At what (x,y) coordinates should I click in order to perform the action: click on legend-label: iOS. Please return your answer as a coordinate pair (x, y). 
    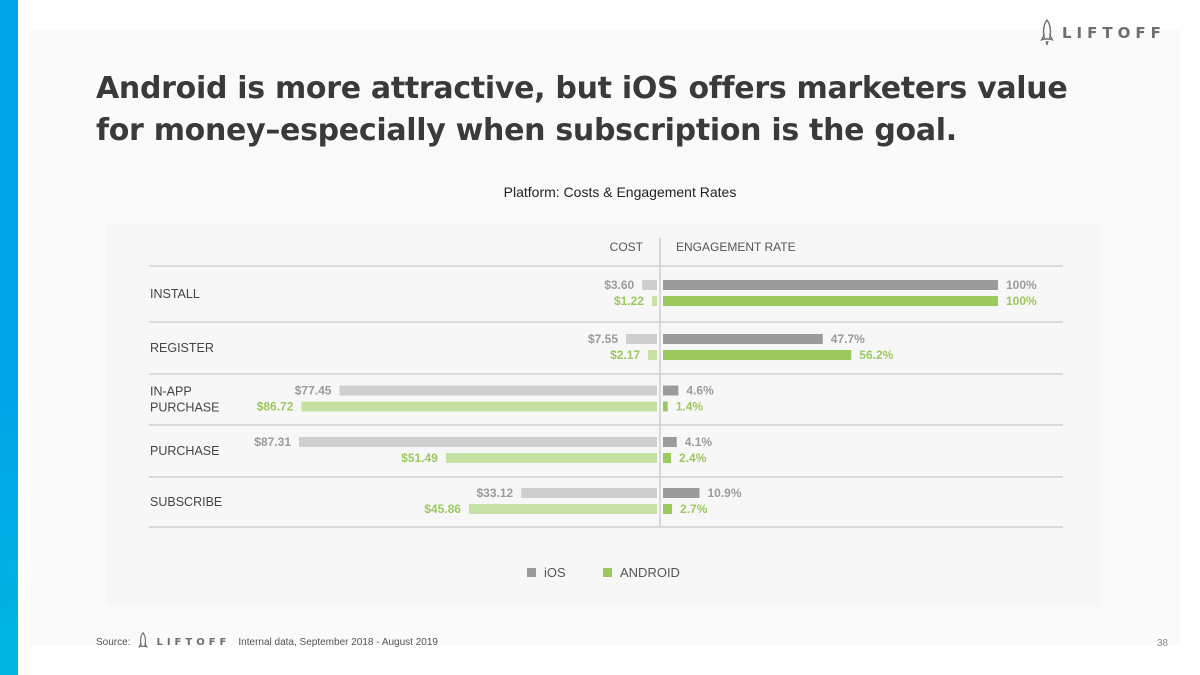
    Looking at the image, I should click on (555, 572).